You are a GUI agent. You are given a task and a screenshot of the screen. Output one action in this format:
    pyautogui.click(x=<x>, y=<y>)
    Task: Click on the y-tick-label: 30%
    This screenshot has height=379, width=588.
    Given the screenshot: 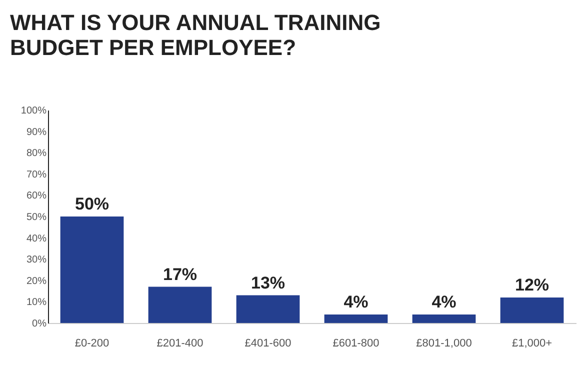 What is the action you would take?
    pyautogui.click(x=36, y=260)
    